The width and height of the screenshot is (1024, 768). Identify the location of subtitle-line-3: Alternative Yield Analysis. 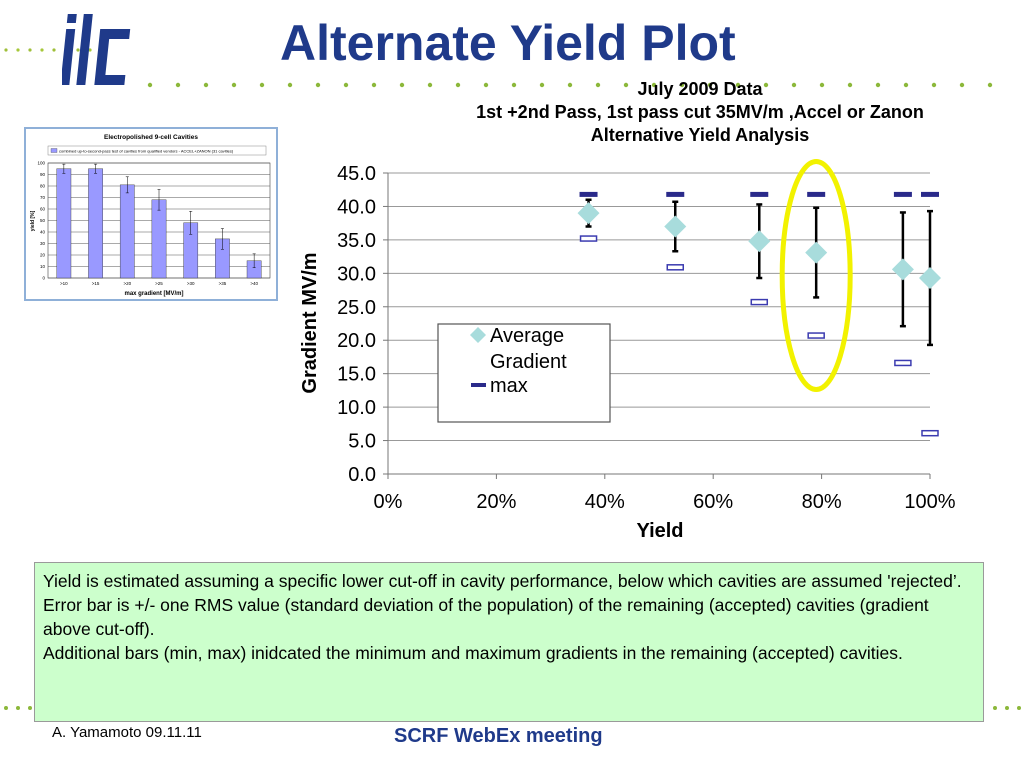
(700, 135).